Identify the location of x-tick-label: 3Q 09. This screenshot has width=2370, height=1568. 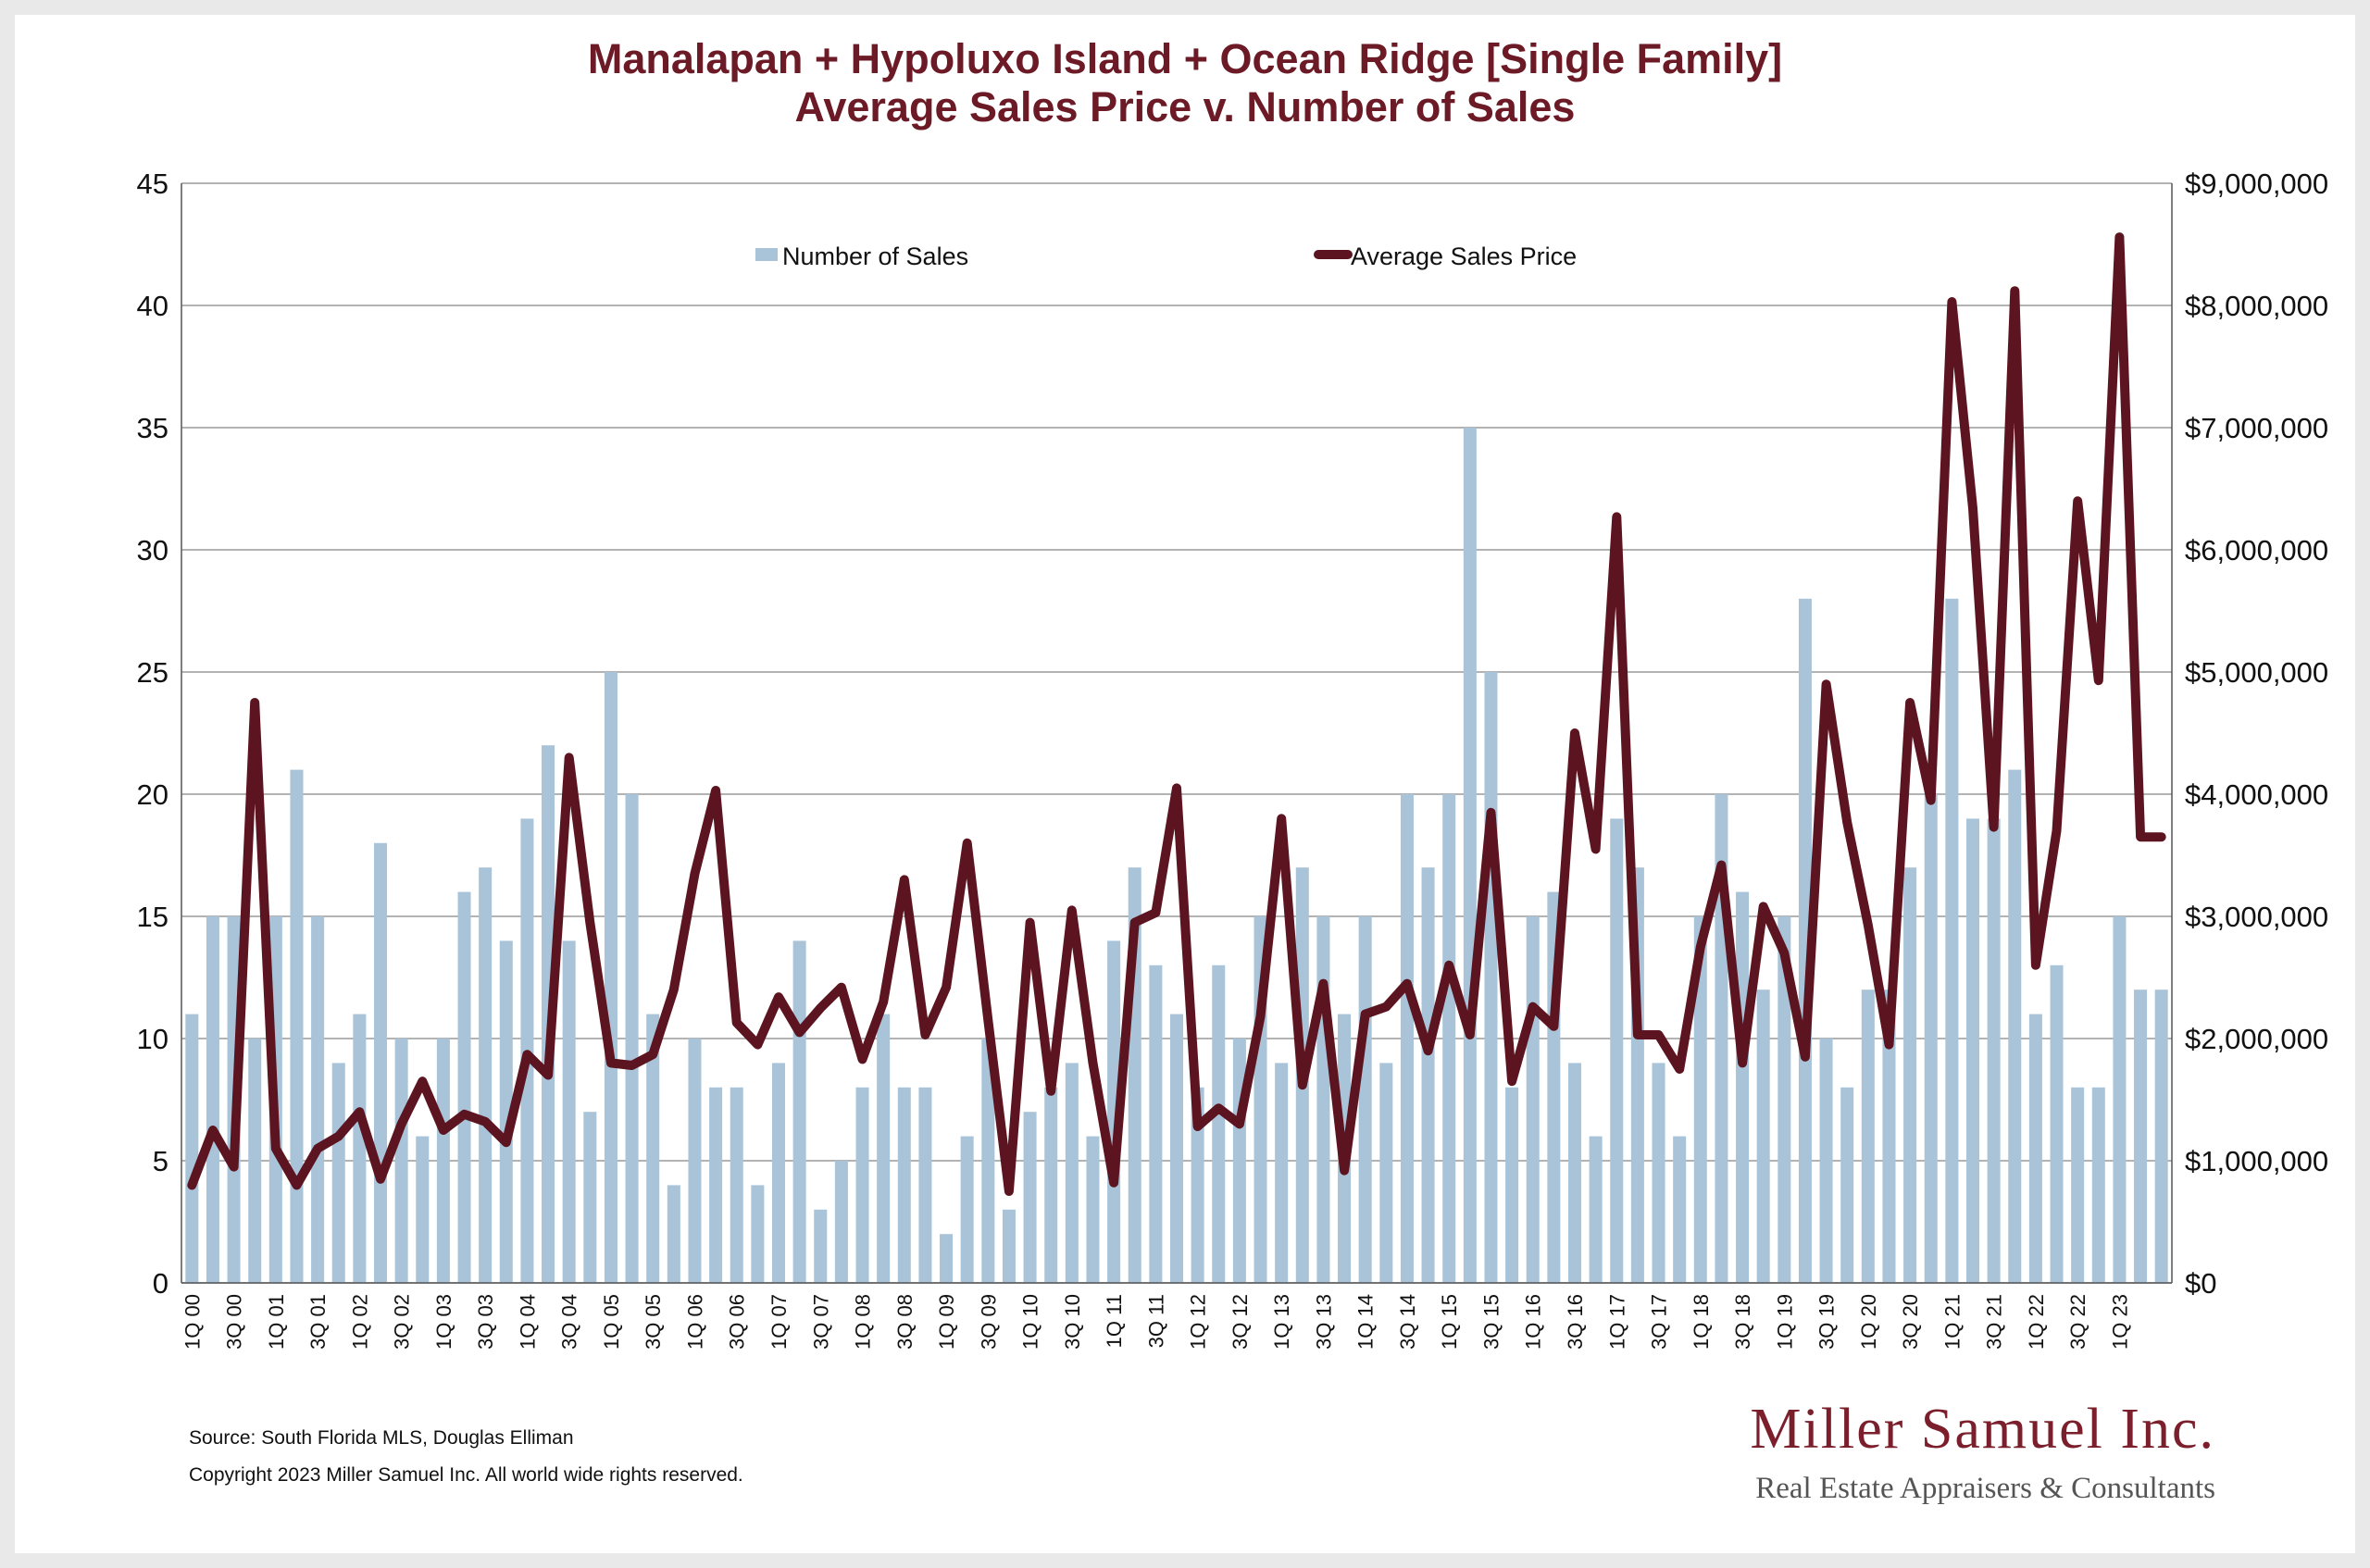
(988, 1322).